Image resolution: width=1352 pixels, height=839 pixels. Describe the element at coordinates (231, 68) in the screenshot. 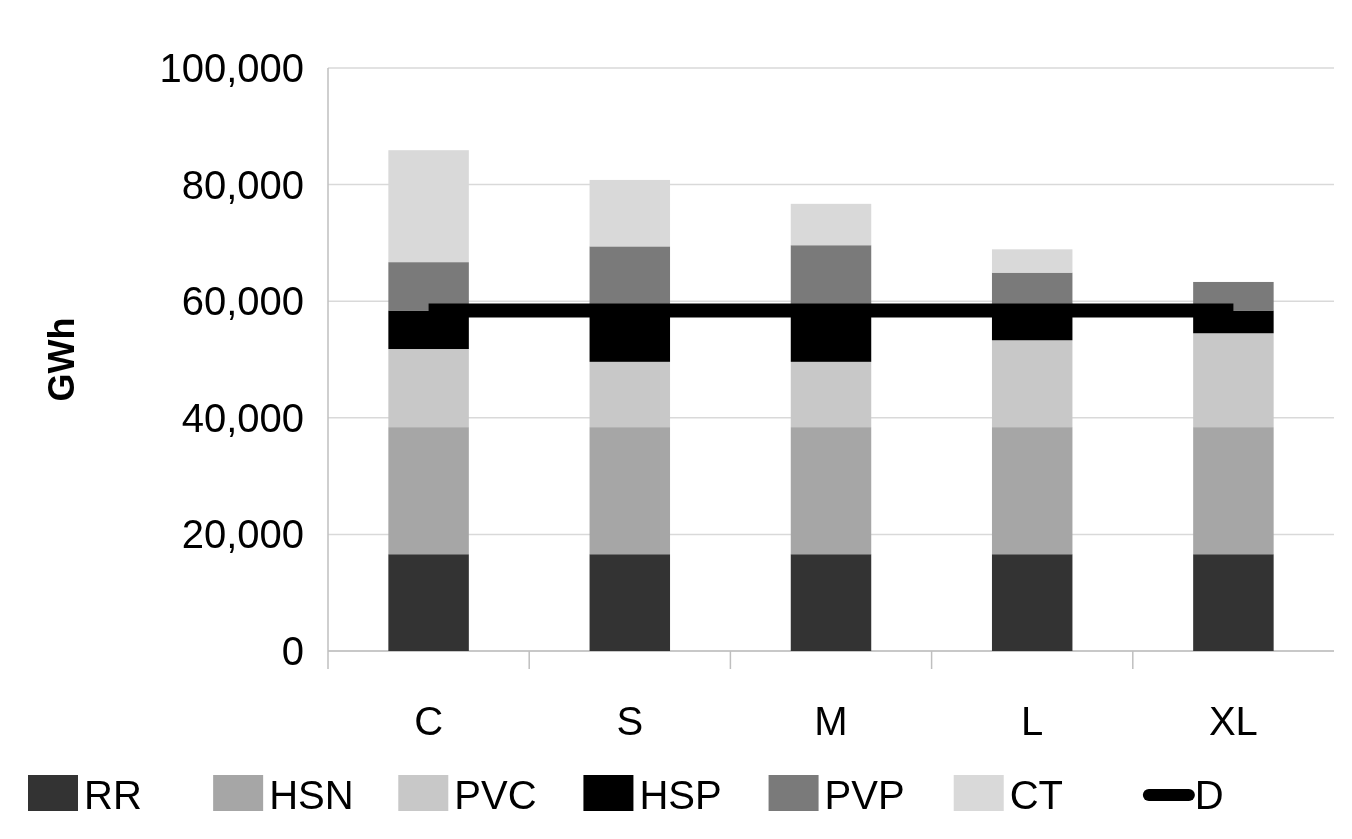

I see `y-tick-label: 100,000` at that location.